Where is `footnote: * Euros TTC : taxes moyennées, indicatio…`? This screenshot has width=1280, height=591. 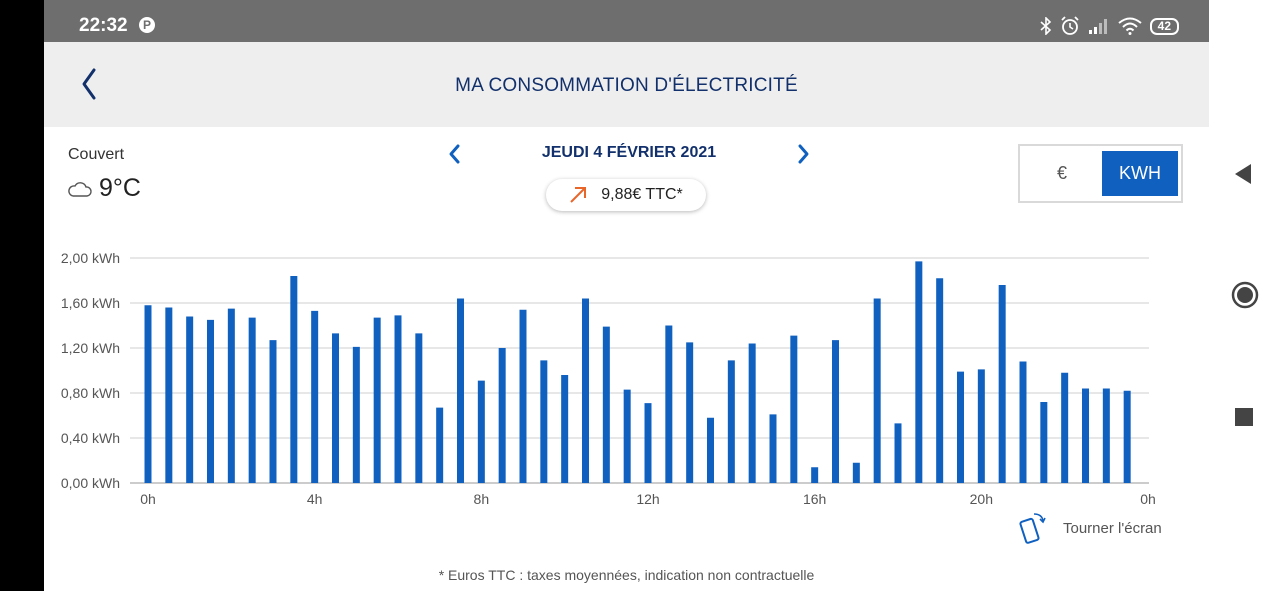 footnote: * Euros TTC : taxes moyennées, indicatio… is located at coordinates (626, 575).